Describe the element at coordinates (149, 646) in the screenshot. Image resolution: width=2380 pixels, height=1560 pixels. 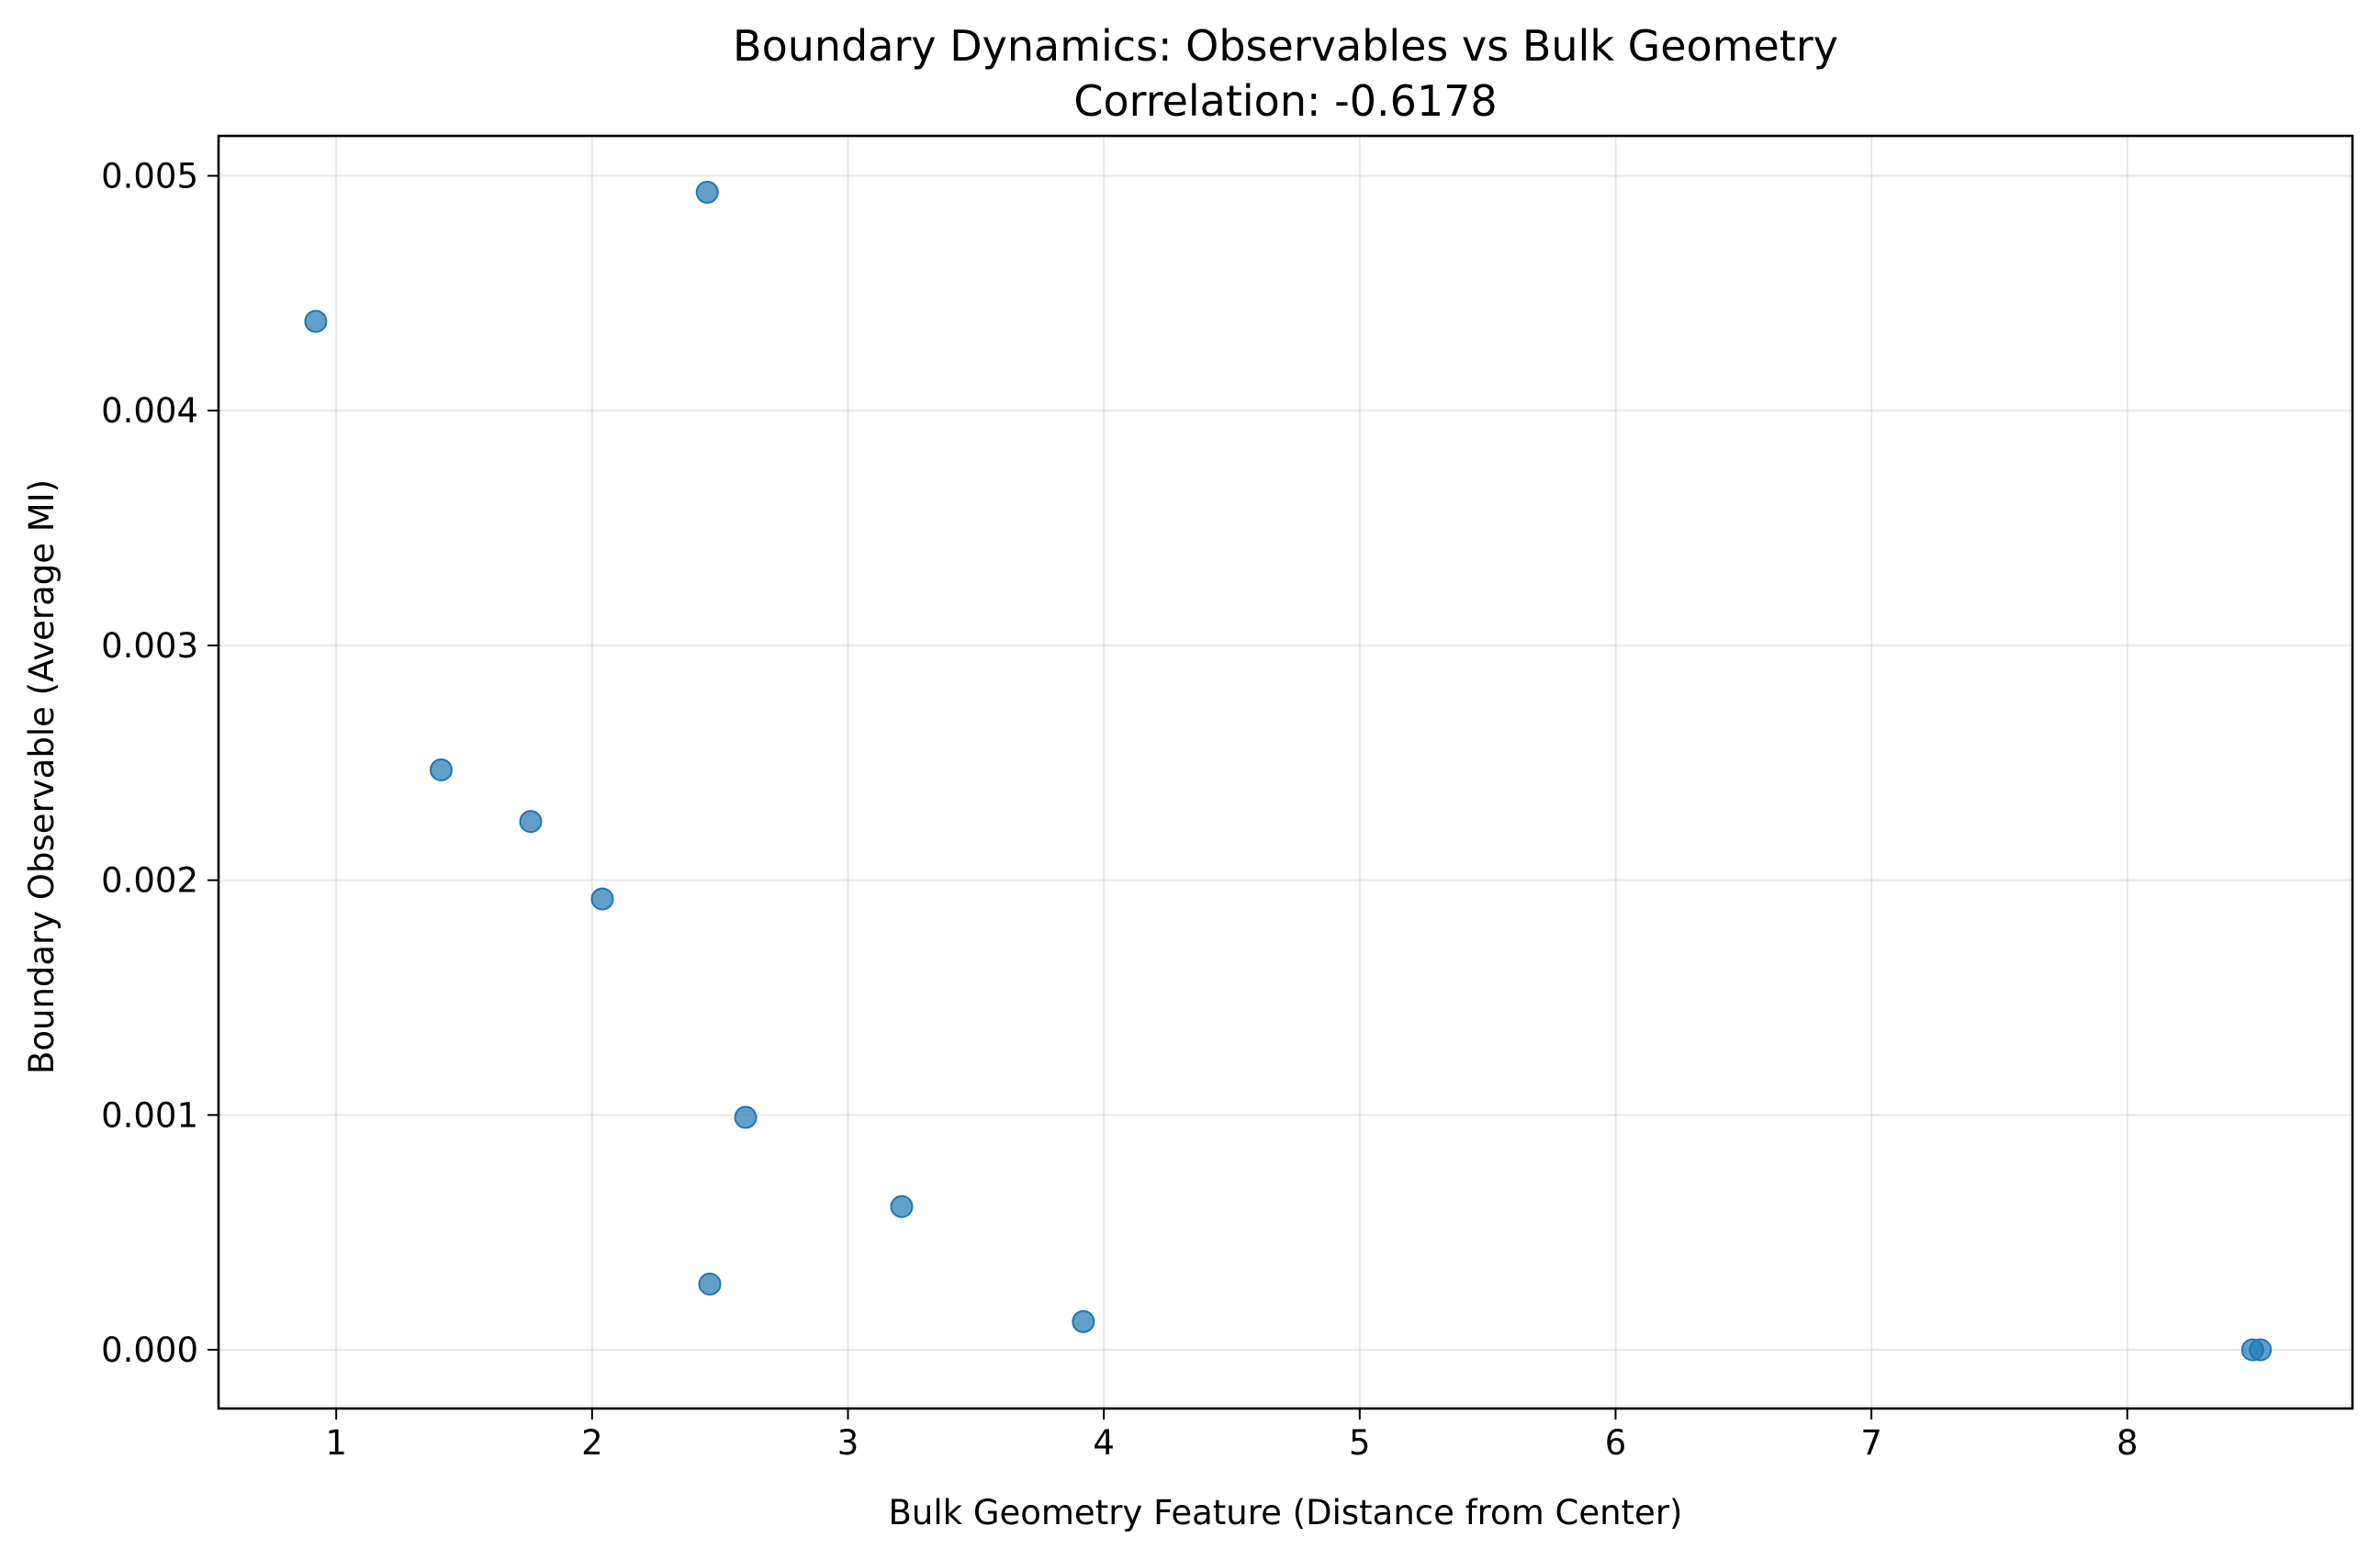
I see `y-tick-label: 0.003` at that location.